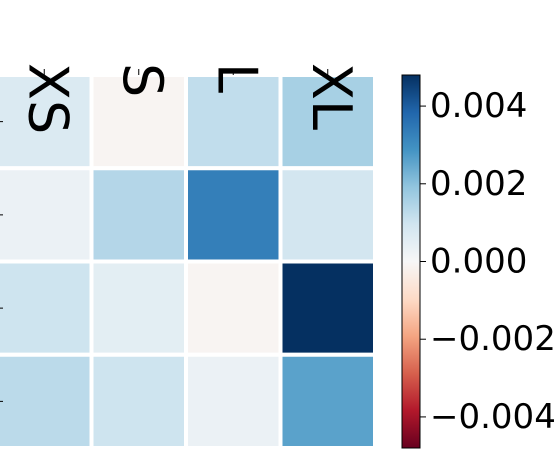 The height and width of the screenshot is (450, 558). What do you see at coordinates (331, 96) in the screenshot?
I see `x-tick-label: XL` at bounding box center [331, 96].